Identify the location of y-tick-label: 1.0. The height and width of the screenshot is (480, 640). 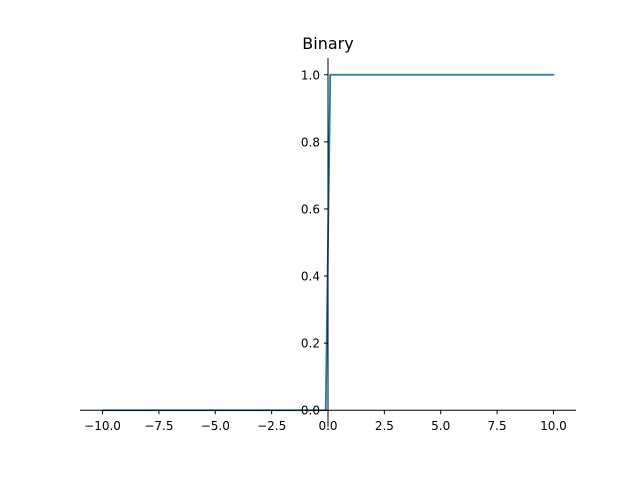
(310, 75).